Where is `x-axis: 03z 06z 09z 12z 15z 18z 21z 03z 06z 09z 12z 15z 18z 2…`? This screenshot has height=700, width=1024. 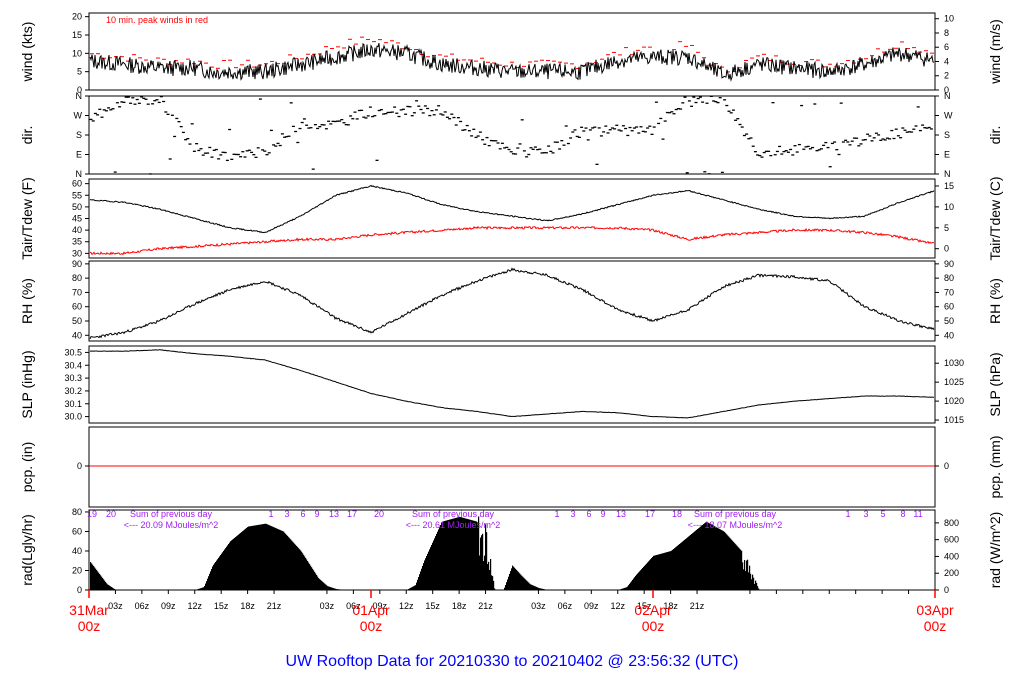
x-axis: 03z 06z 09z 12z 15z 18z 21z 03z 06z 09z 12z 15z 18z 2… is located at coordinates (511, 612).